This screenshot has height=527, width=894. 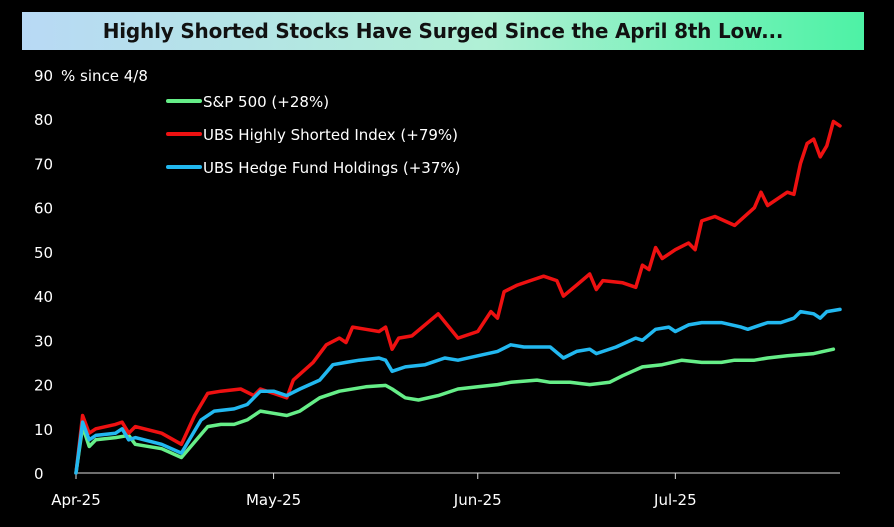 I want to click on y-tick-label: 50, so click(x=43, y=253).